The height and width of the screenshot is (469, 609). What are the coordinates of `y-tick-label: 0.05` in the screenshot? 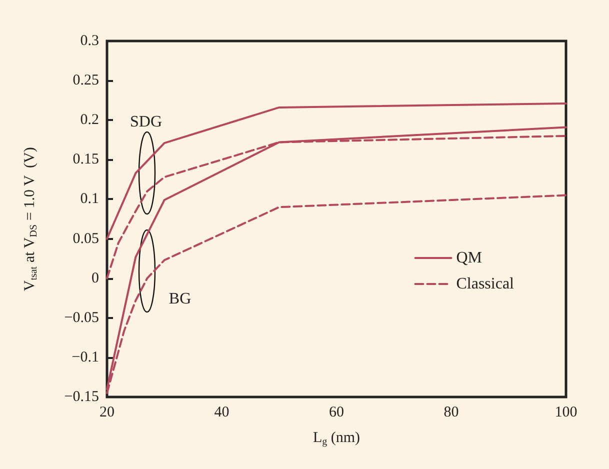 It's located at (85, 238).